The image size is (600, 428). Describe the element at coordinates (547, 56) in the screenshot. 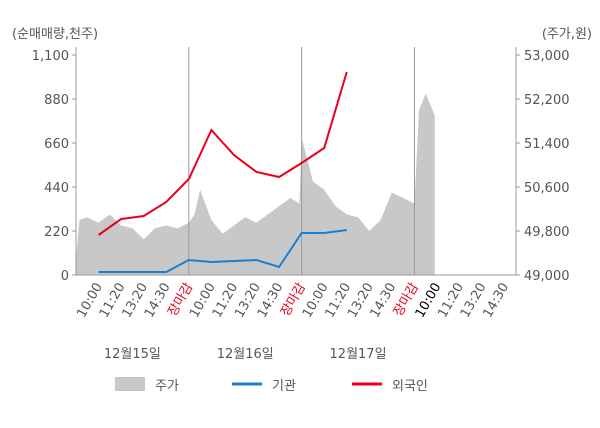

I see `y2-tick-label: 53,000` at that location.